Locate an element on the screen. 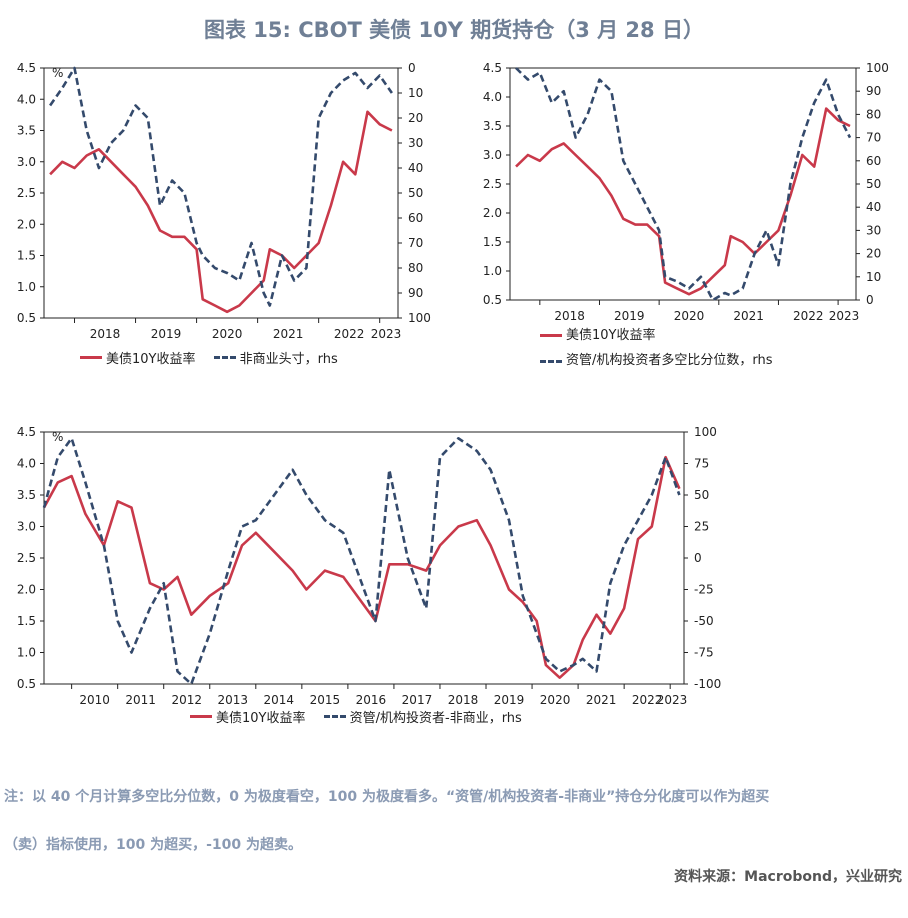 Image resolution: width=908 pixels, height=918 pixels. x-tick-label: 2012 is located at coordinates (186, 700).